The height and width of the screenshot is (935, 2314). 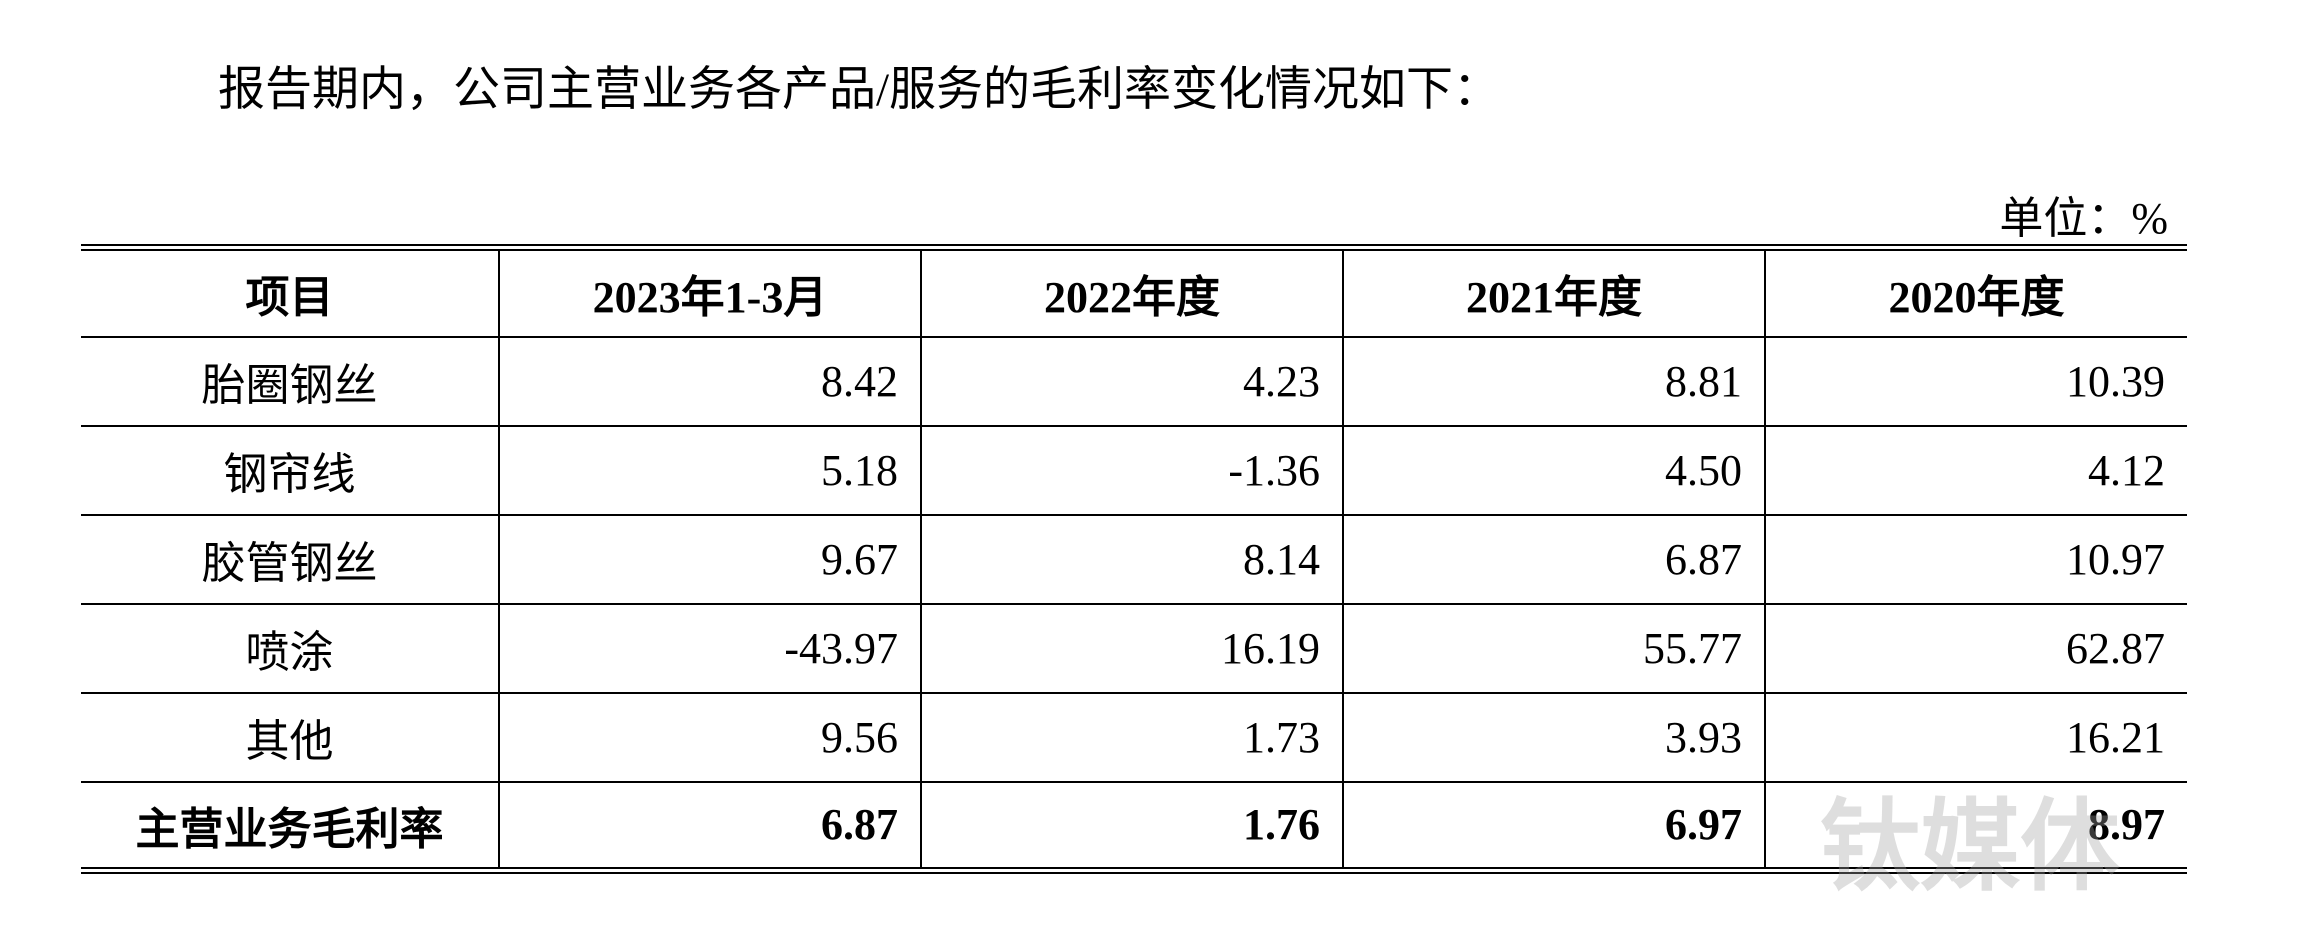 What do you see at coordinates (710, 558) in the screenshot?
I see `value-cell: 9.67` at bounding box center [710, 558].